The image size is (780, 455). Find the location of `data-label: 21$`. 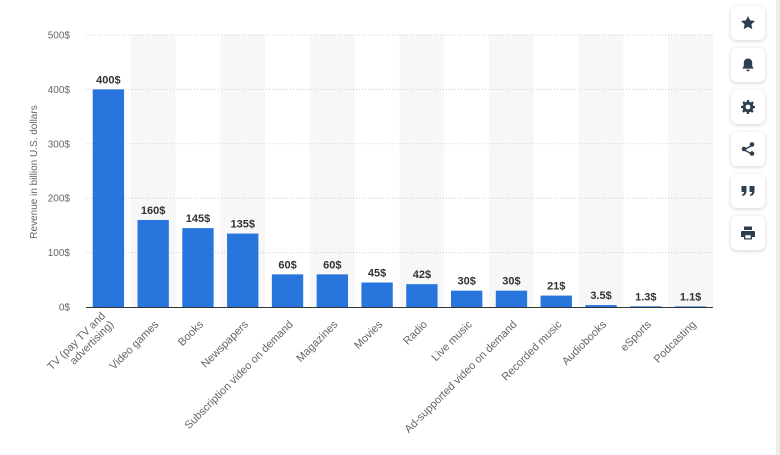

data-label: 21$ is located at coordinates (556, 287).